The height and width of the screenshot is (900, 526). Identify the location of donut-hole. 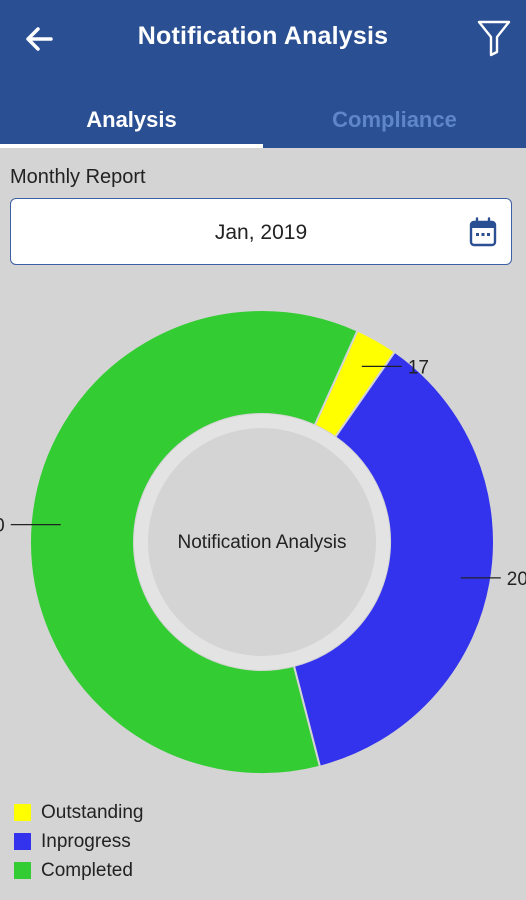
(262, 542).